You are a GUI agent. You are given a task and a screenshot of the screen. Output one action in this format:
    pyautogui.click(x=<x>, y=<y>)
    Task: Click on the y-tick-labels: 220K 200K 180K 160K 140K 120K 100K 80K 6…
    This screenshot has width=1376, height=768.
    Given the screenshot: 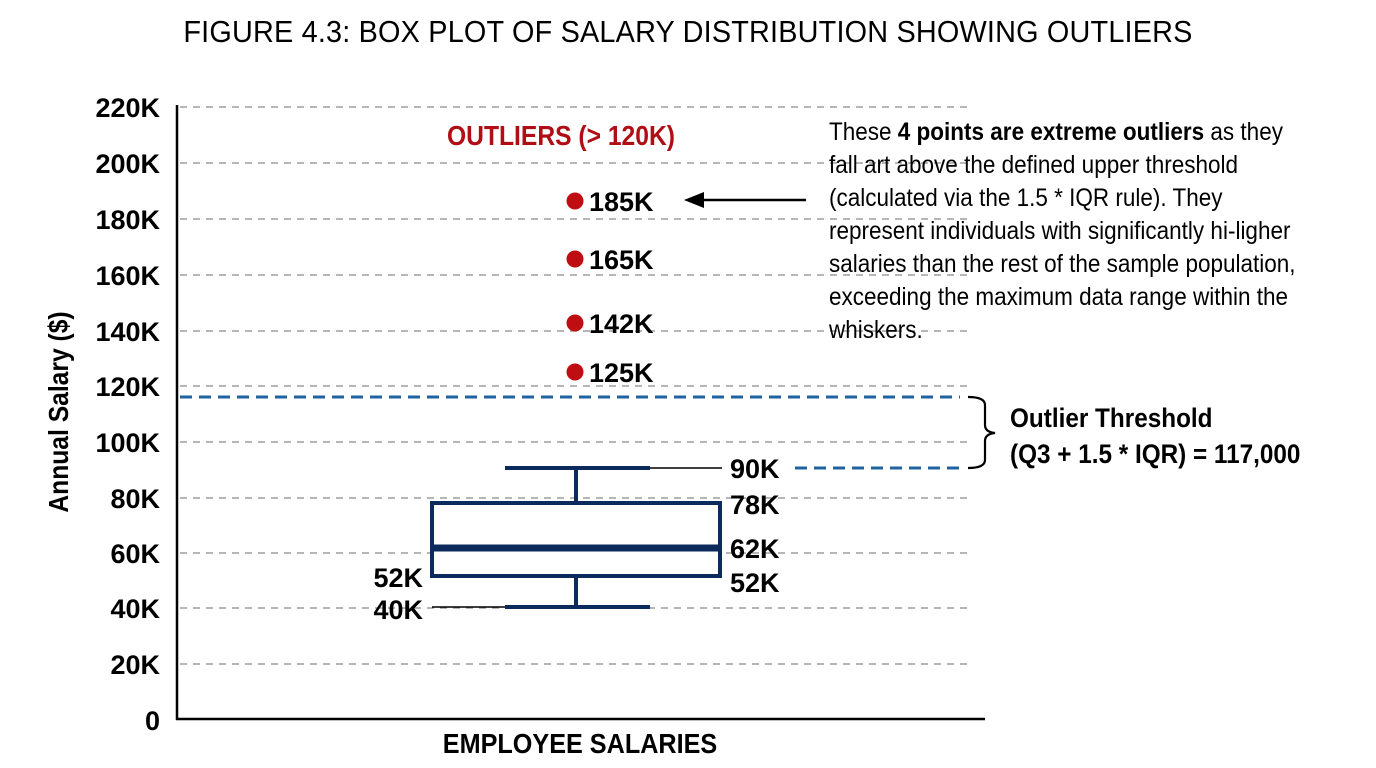 What is the action you would take?
    pyautogui.click(x=127, y=414)
    